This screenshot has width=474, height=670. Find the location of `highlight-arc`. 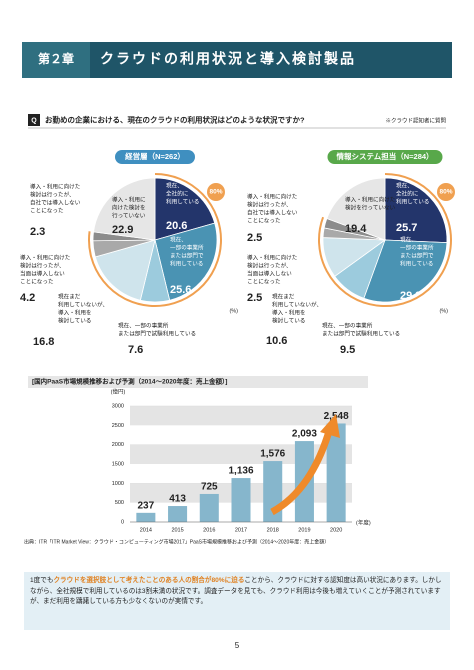

highlight-arc is located at coordinates (155, 240).